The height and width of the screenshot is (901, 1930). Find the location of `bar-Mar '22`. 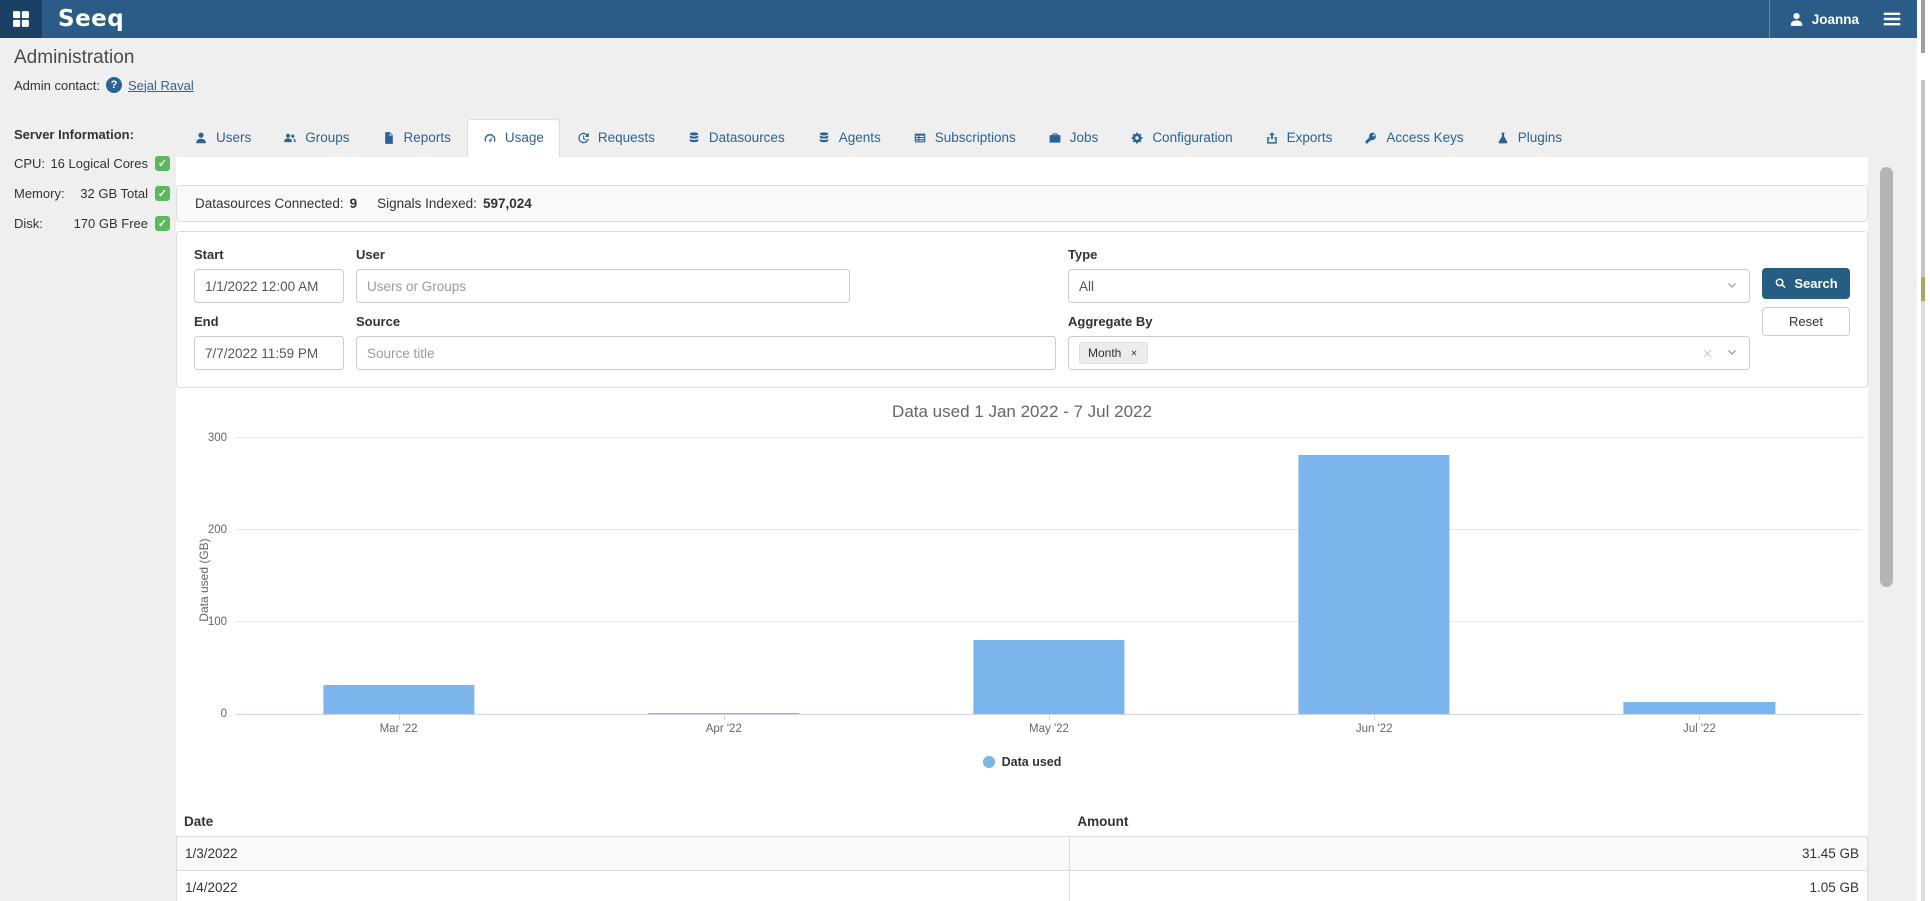

bar-Mar '22 is located at coordinates (398, 699).